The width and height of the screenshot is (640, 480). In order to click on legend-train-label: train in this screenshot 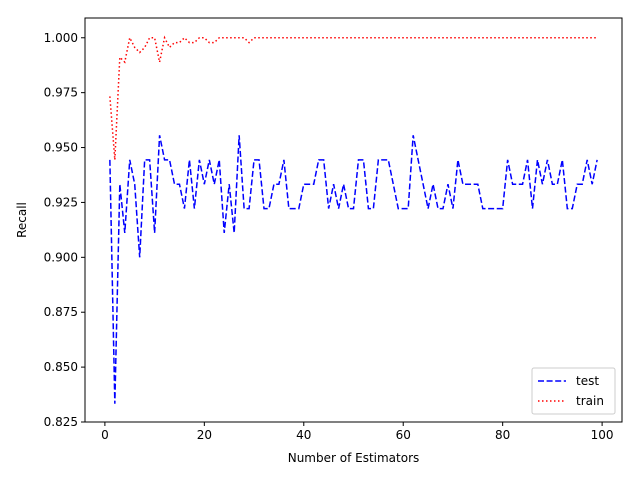, I will do `click(590, 401)`.